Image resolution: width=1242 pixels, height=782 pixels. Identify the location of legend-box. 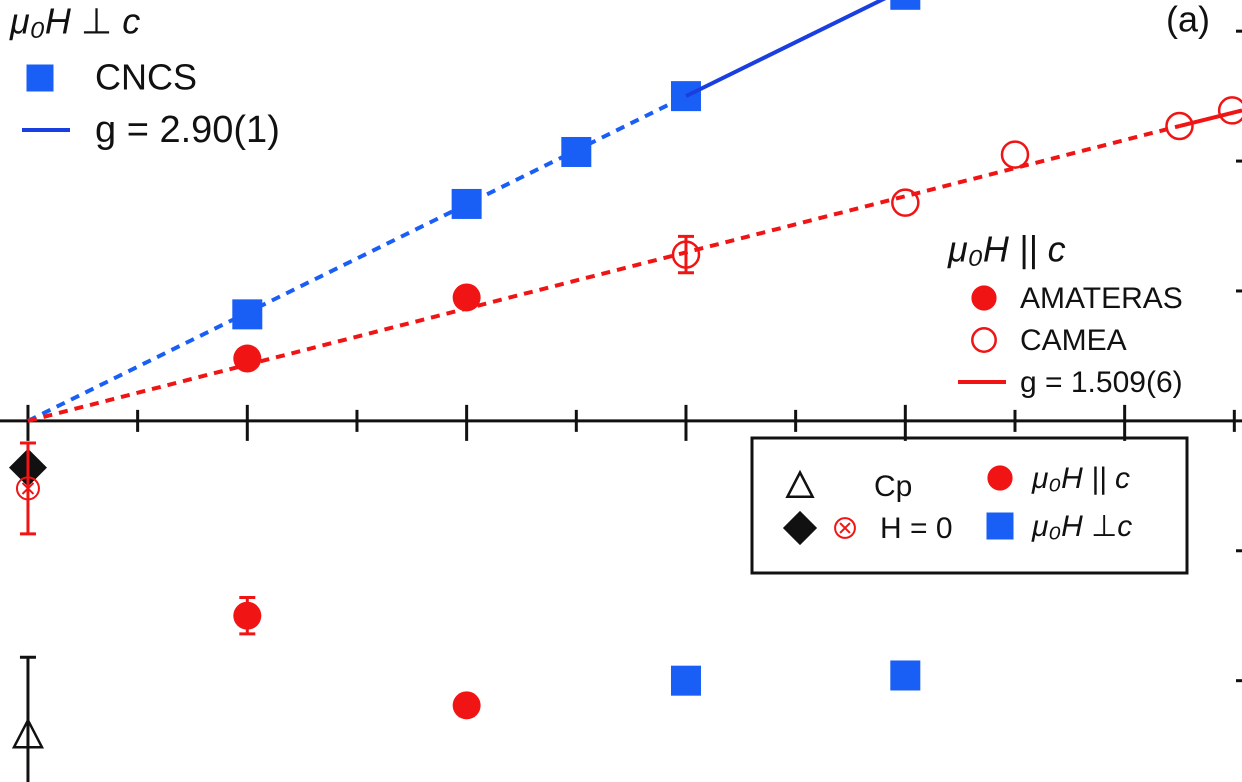
(969, 505).